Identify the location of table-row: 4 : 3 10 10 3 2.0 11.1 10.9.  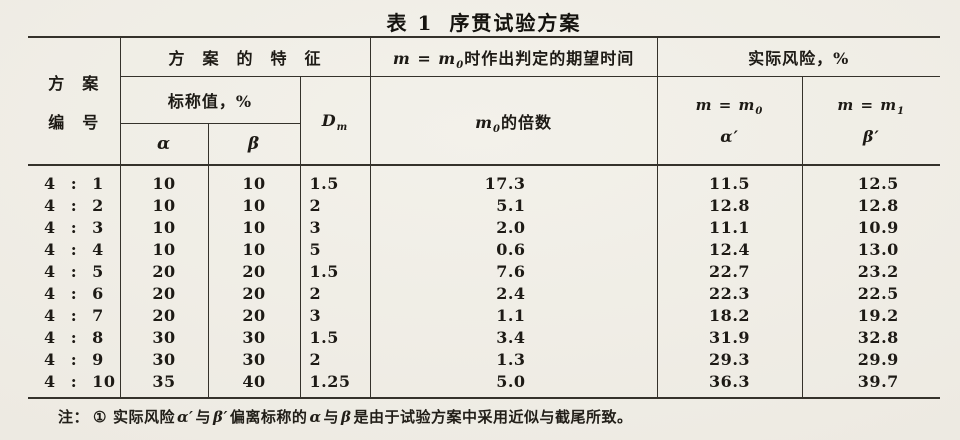
(484, 228).